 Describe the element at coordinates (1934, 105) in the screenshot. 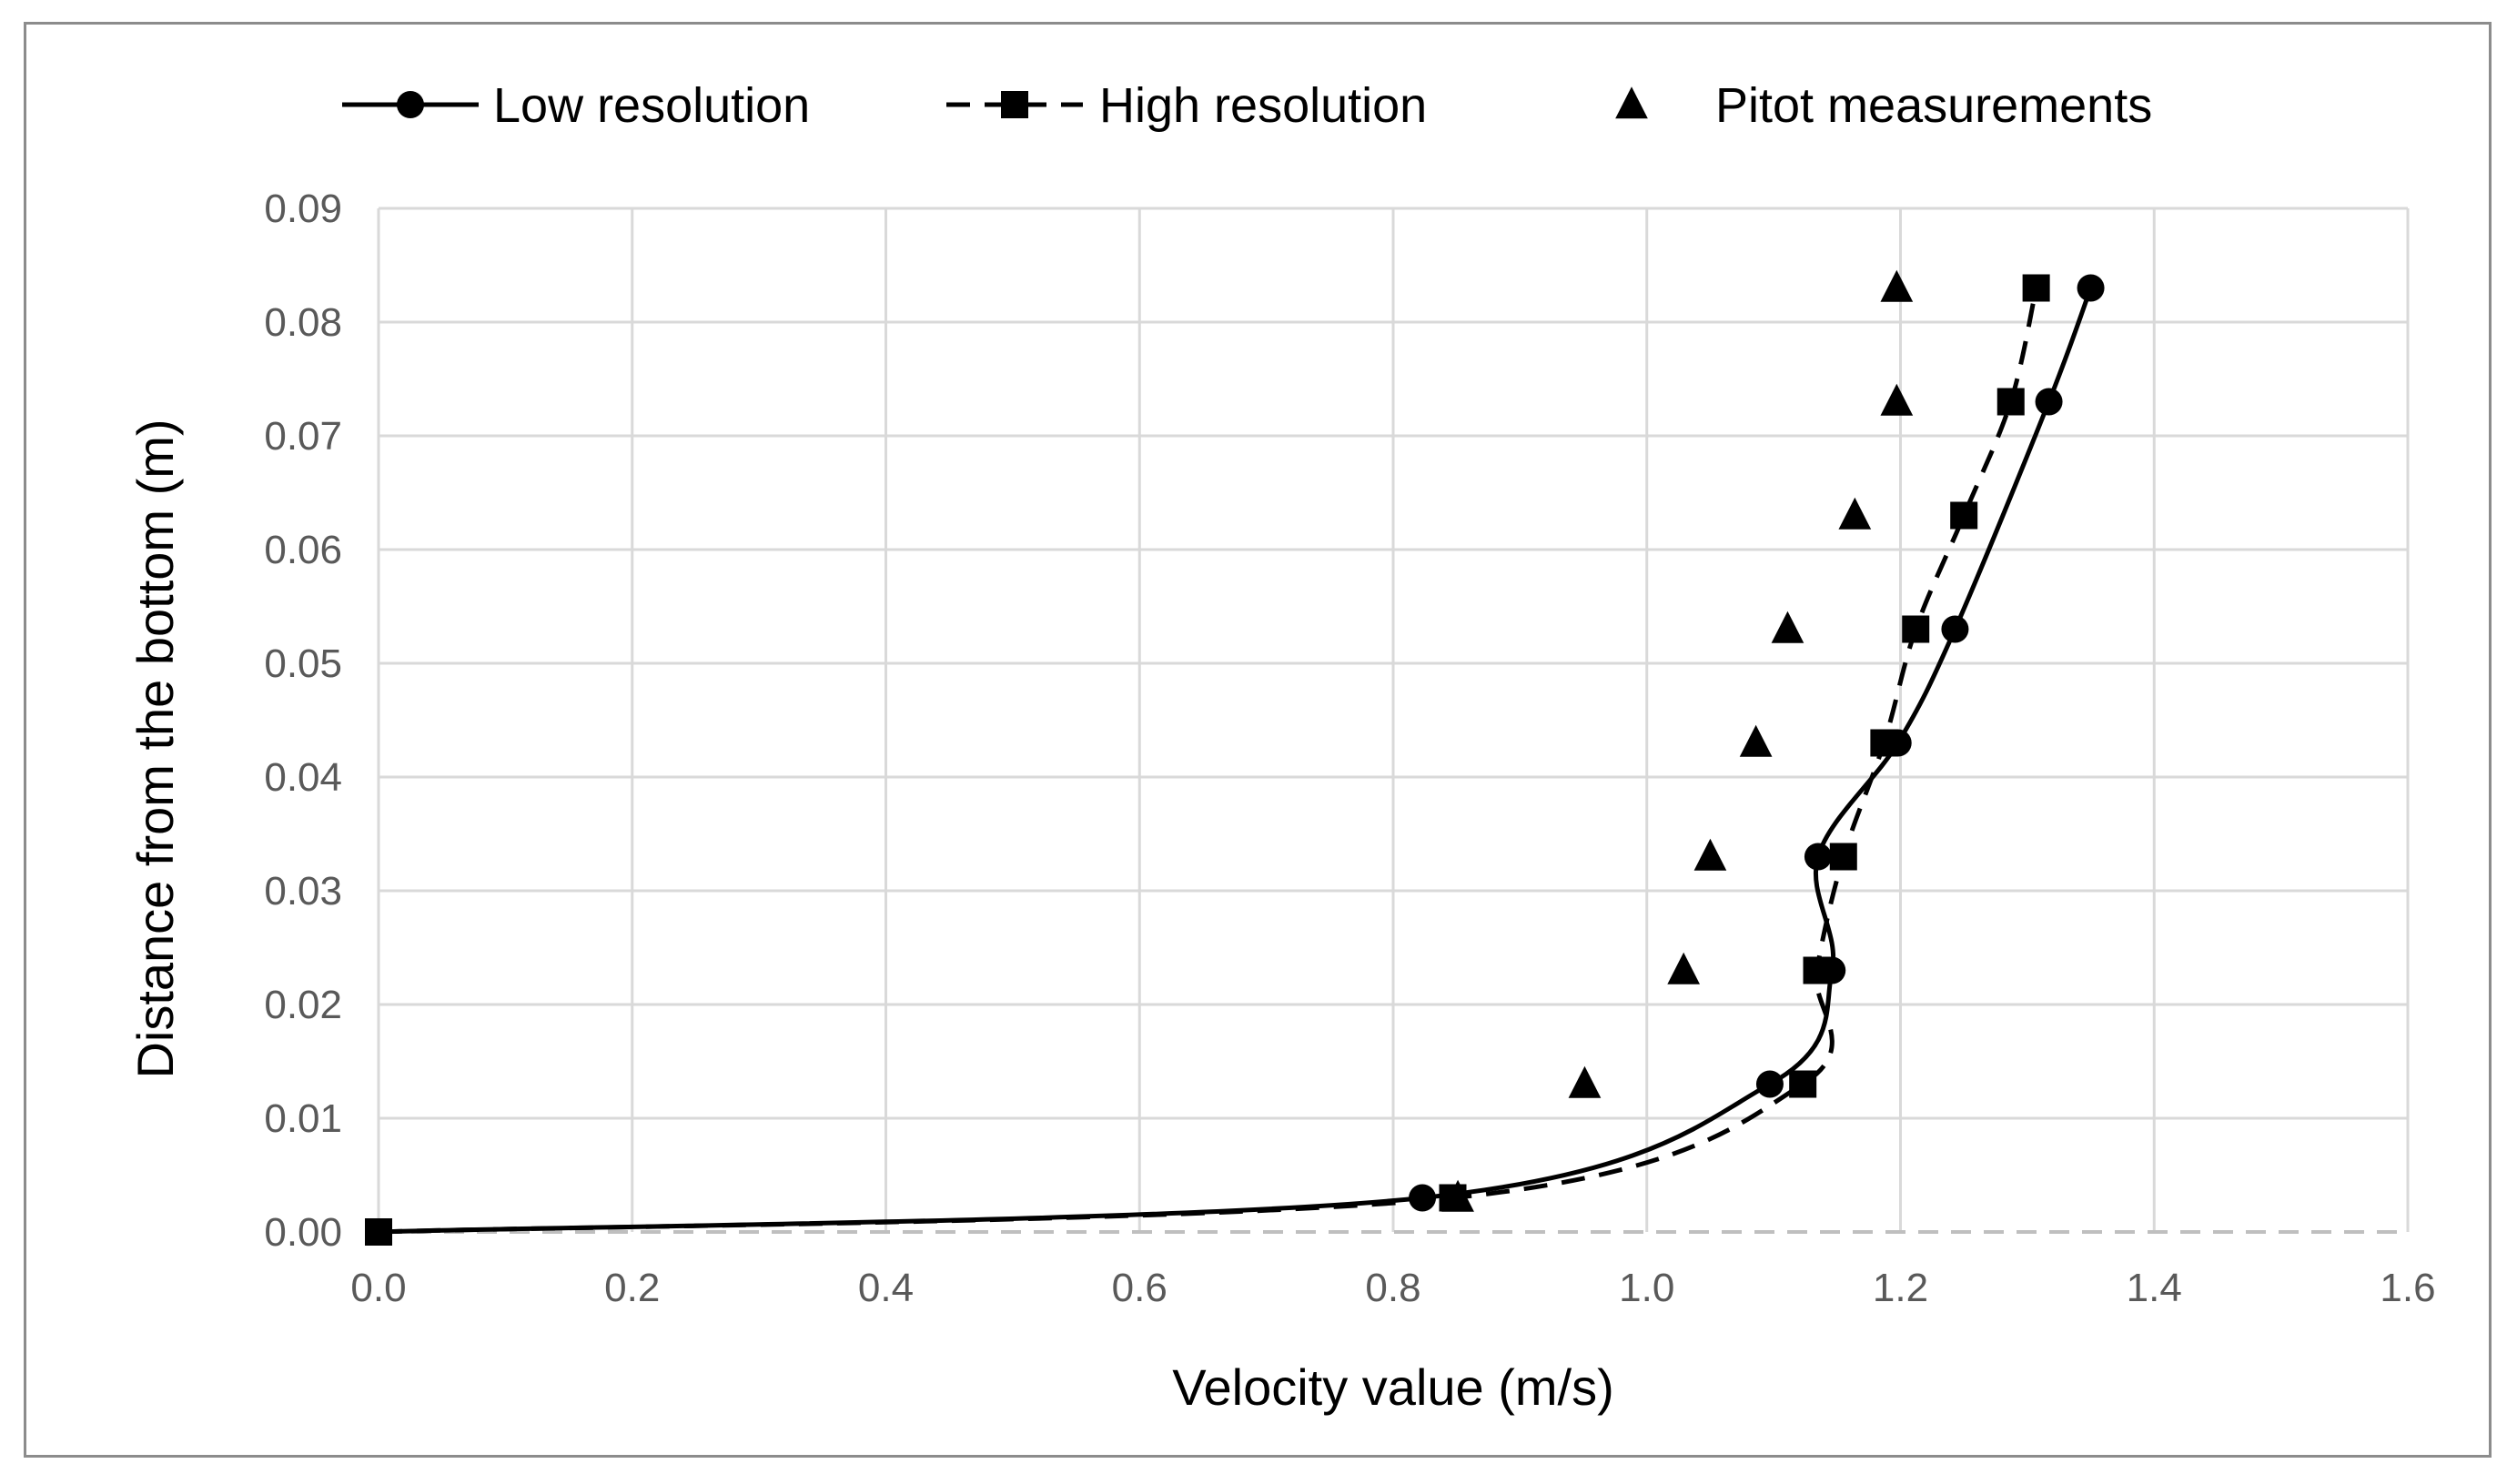

I see `legend-pitot-measurements-label: Pitot measurements` at that location.